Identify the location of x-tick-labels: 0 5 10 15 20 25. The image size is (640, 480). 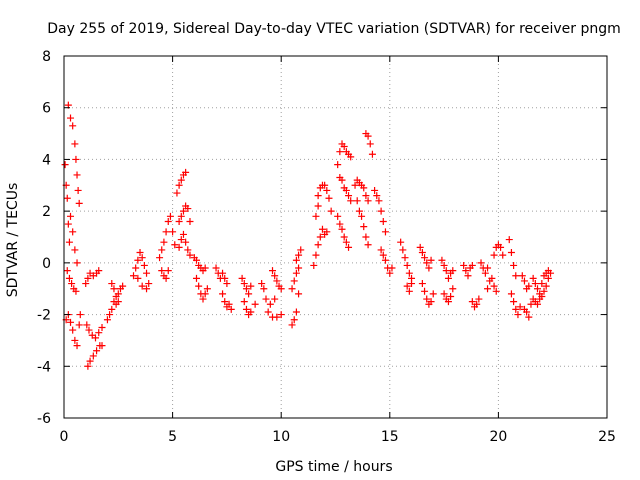
(338, 437).